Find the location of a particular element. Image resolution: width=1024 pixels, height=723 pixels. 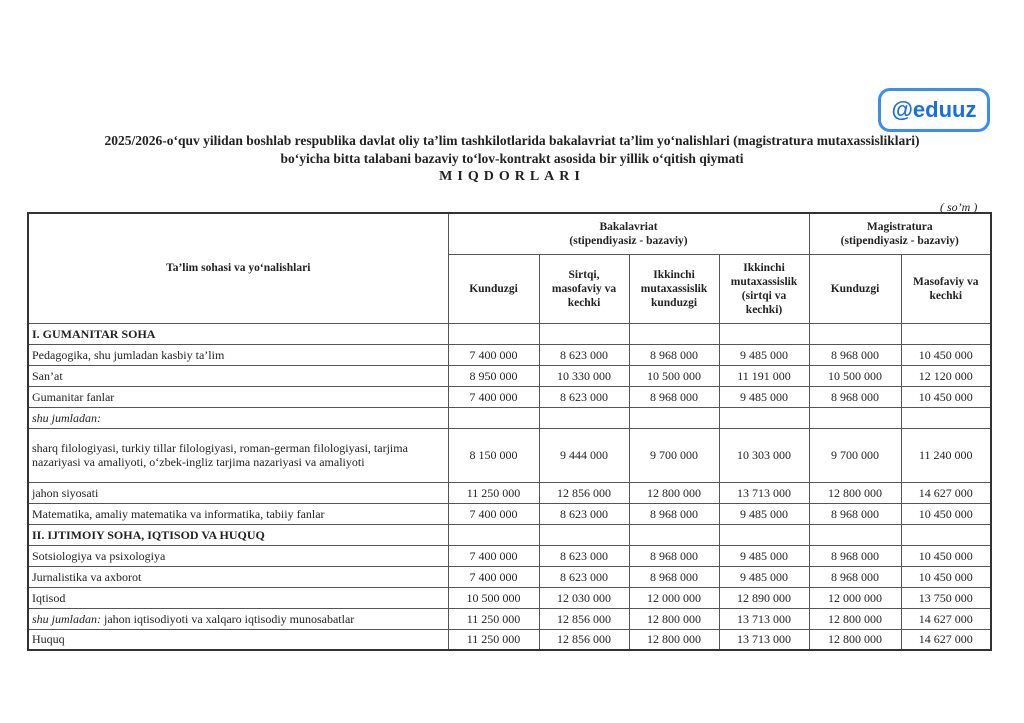

header-mag-sub: (stipendiyasiz - bazaviy) is located at coordinates (899, 240).